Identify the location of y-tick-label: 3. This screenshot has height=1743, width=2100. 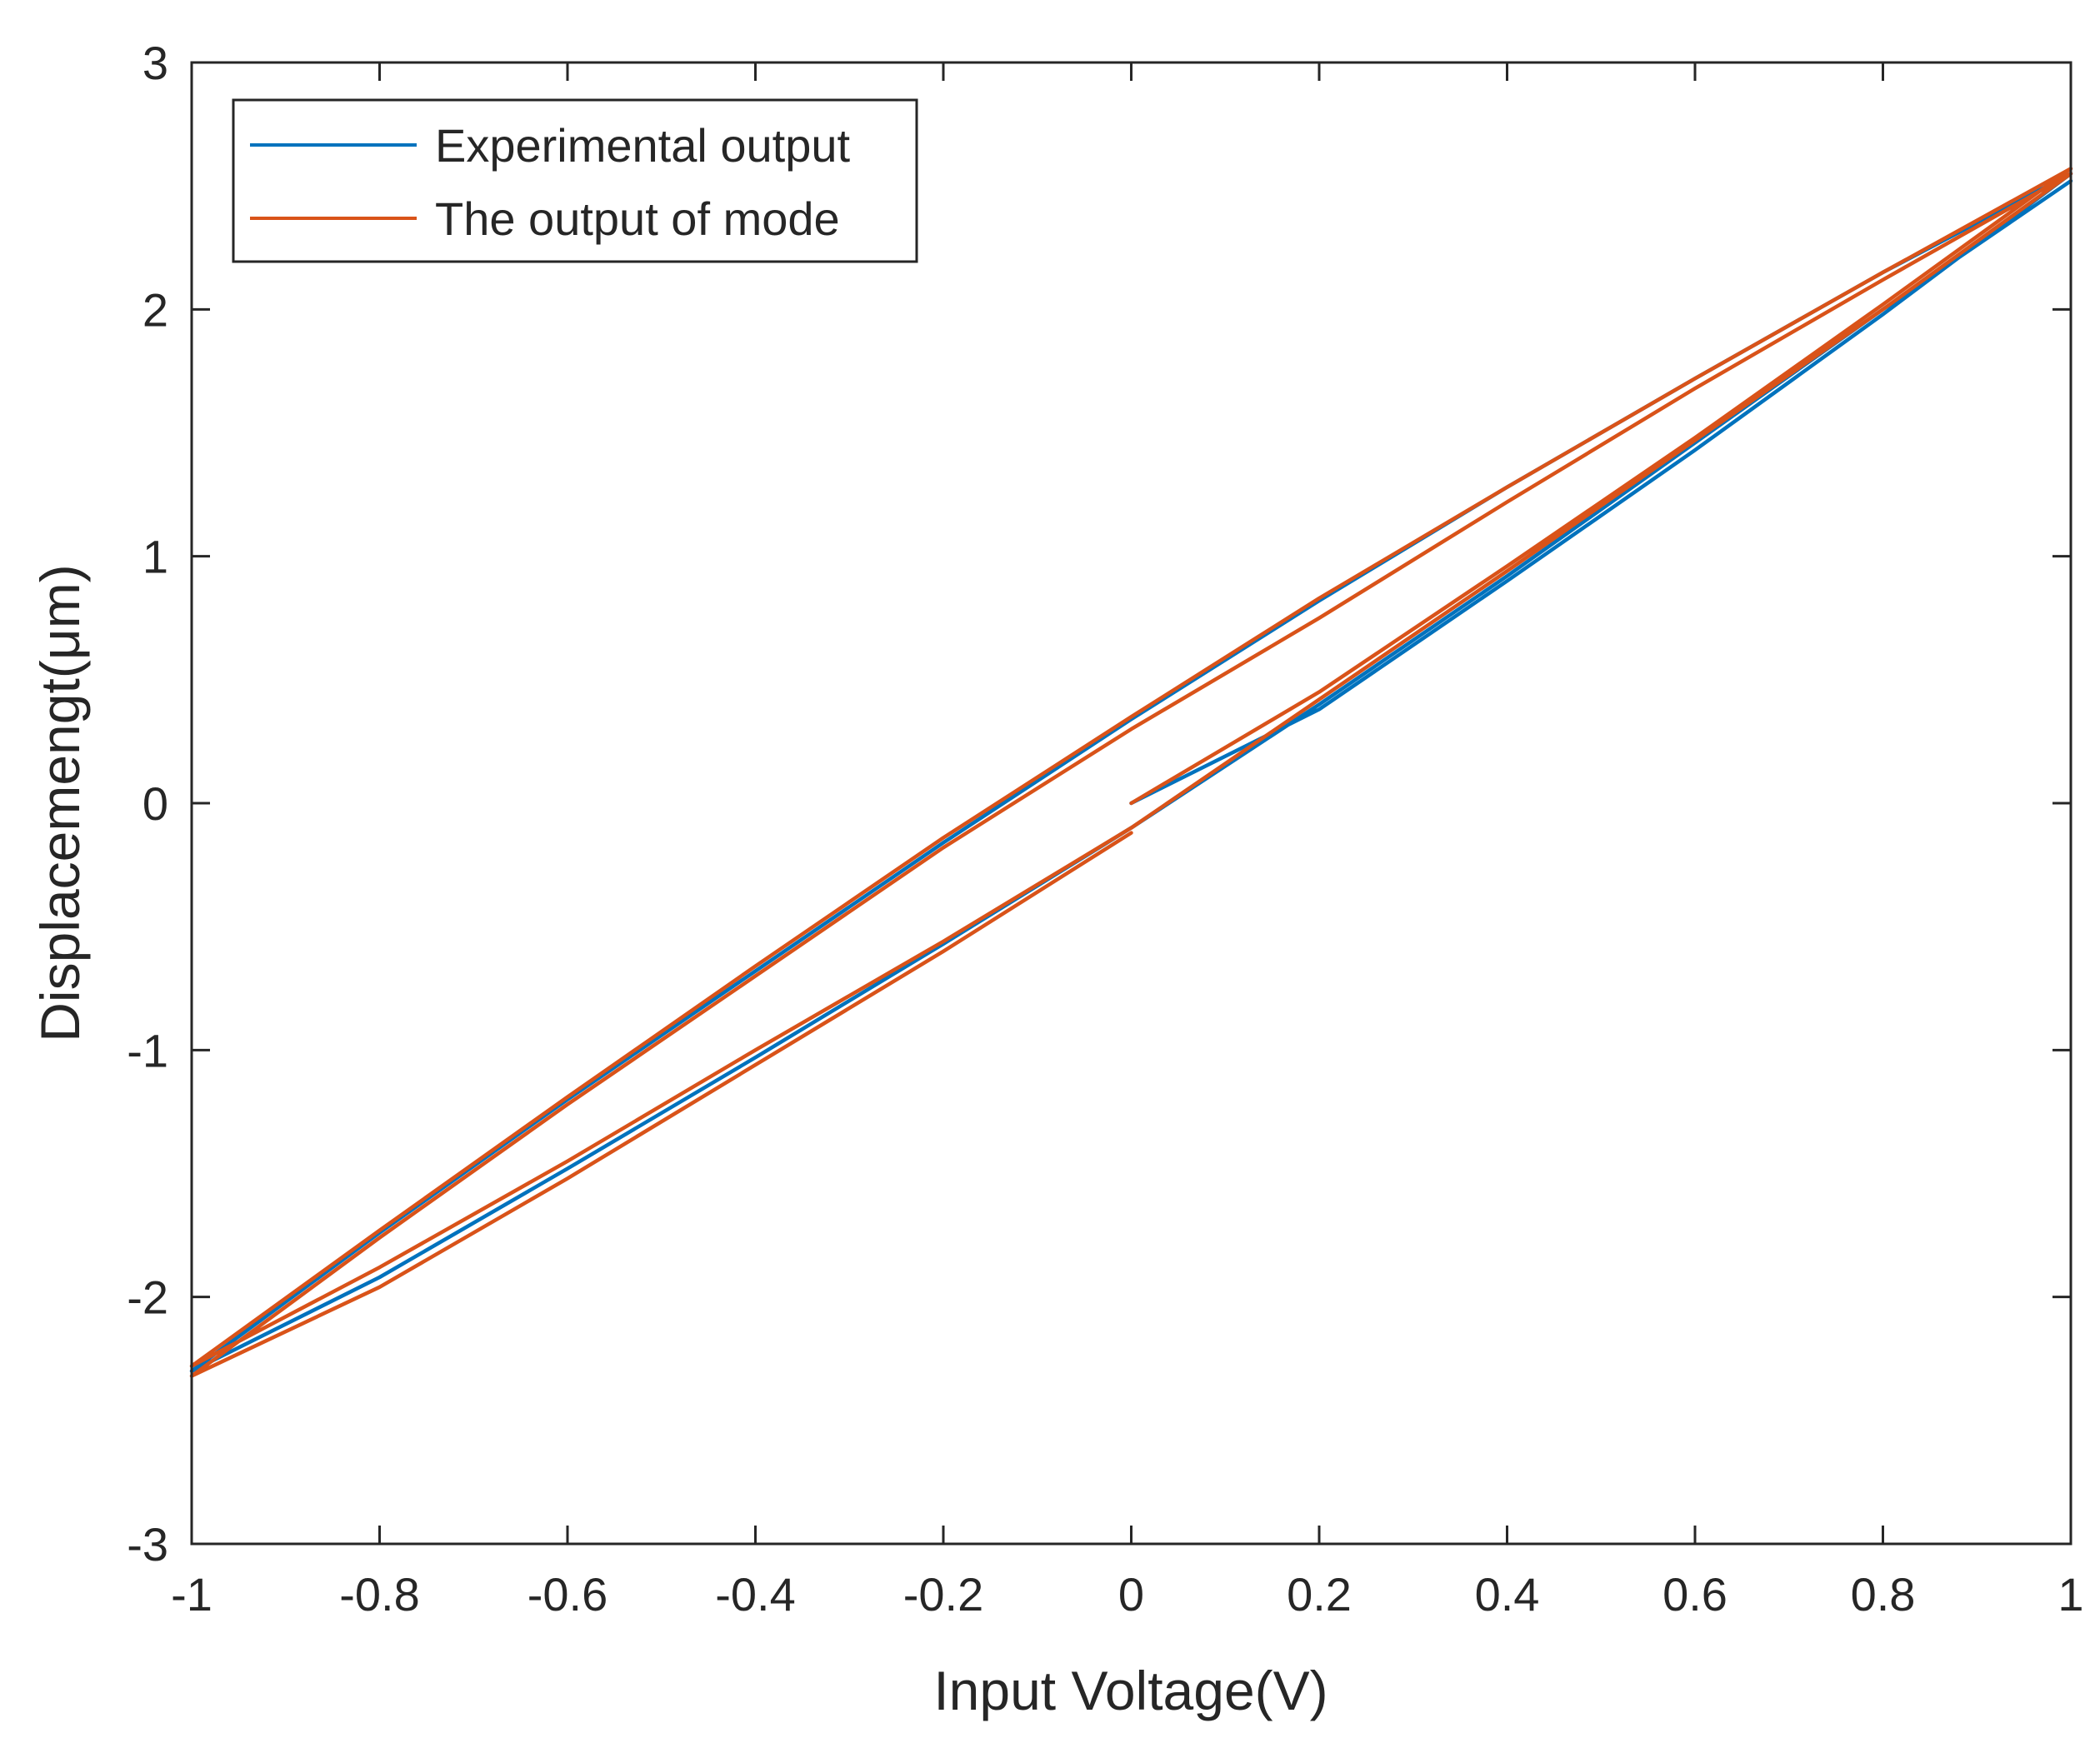
(155, 63).